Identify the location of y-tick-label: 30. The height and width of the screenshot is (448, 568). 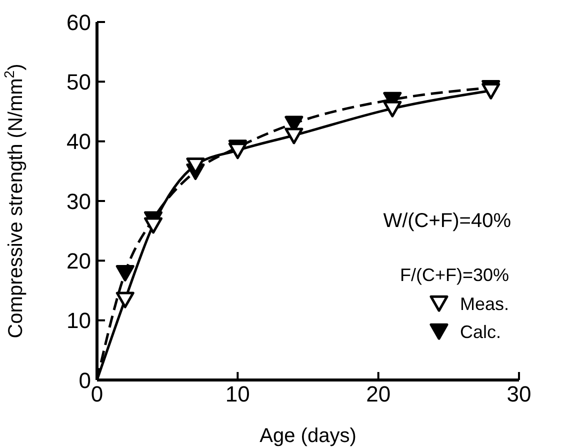
(78, 201).